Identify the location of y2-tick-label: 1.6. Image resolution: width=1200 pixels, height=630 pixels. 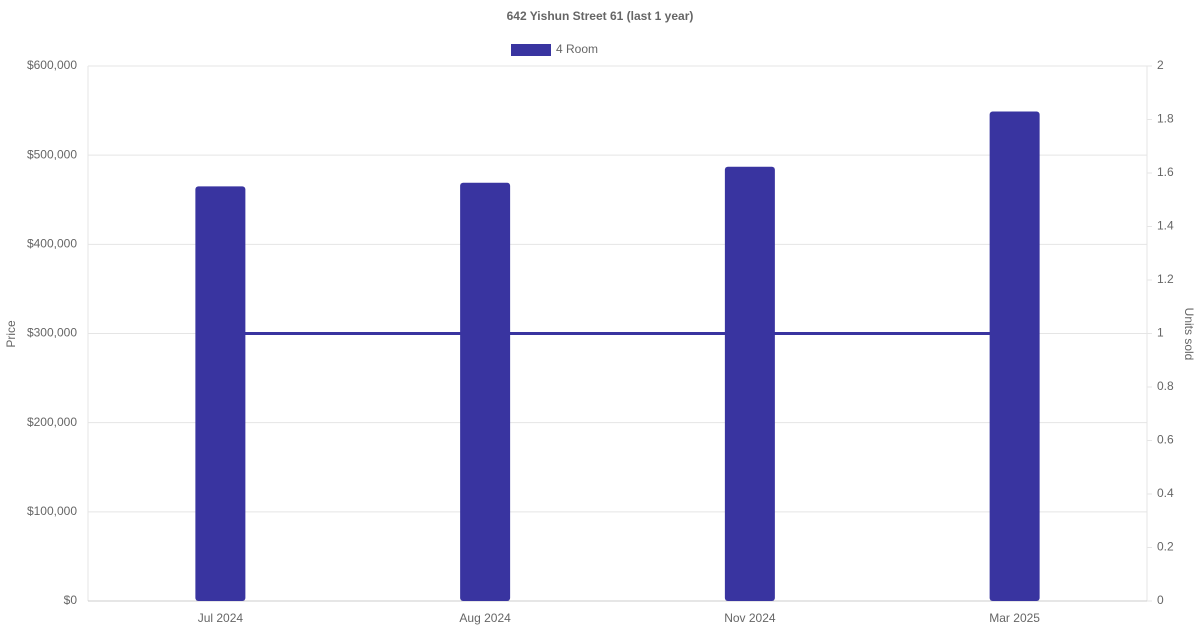
(1165, 172).